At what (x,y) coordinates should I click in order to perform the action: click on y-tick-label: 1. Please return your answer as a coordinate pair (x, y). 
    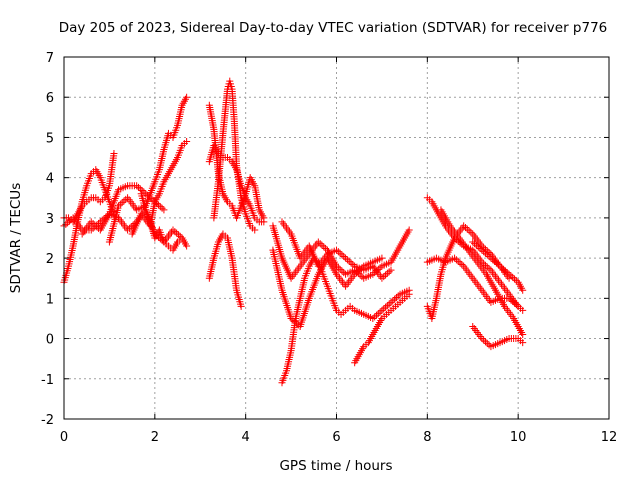
    Looking at the image, I should click on (50, 299).